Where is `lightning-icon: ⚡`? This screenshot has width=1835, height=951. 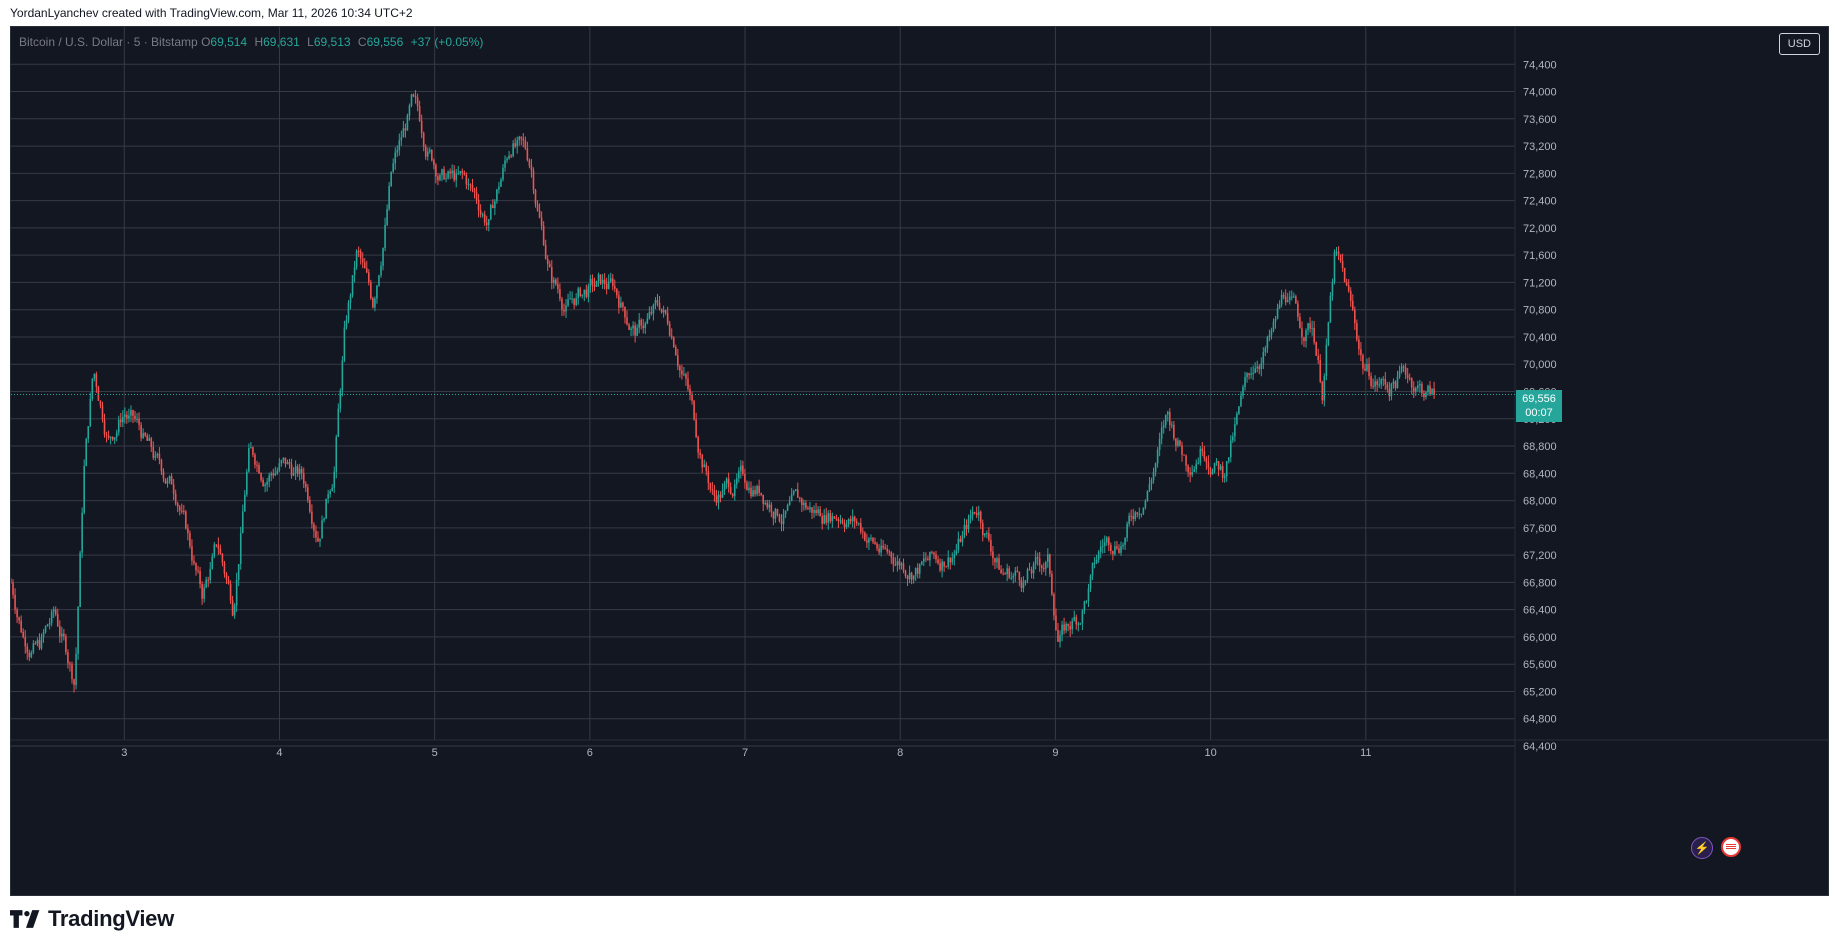
lightning-icon: ⚡ is located at coordinates (1702, 848).